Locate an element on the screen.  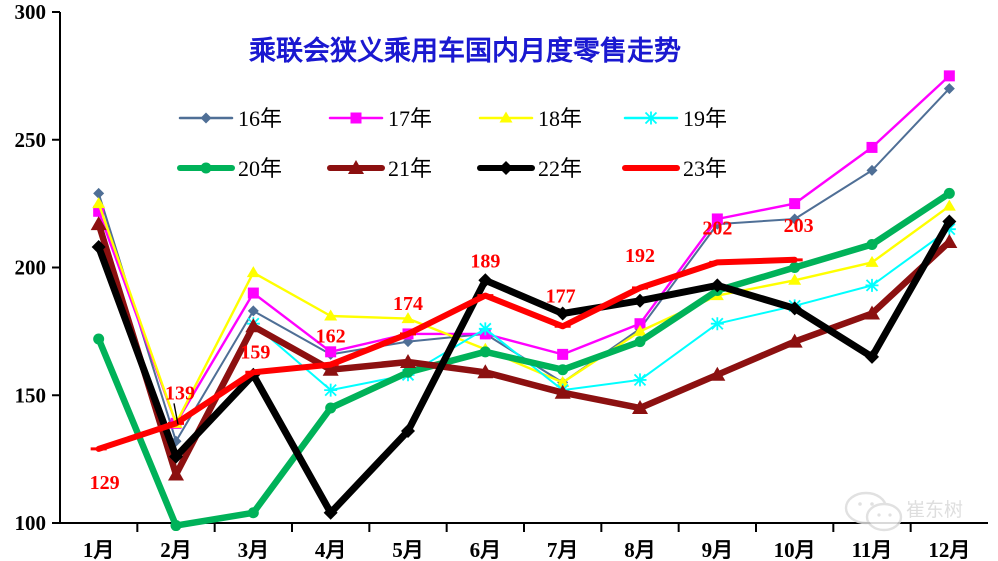
wechat-icon is located at coordinates (873, 511).